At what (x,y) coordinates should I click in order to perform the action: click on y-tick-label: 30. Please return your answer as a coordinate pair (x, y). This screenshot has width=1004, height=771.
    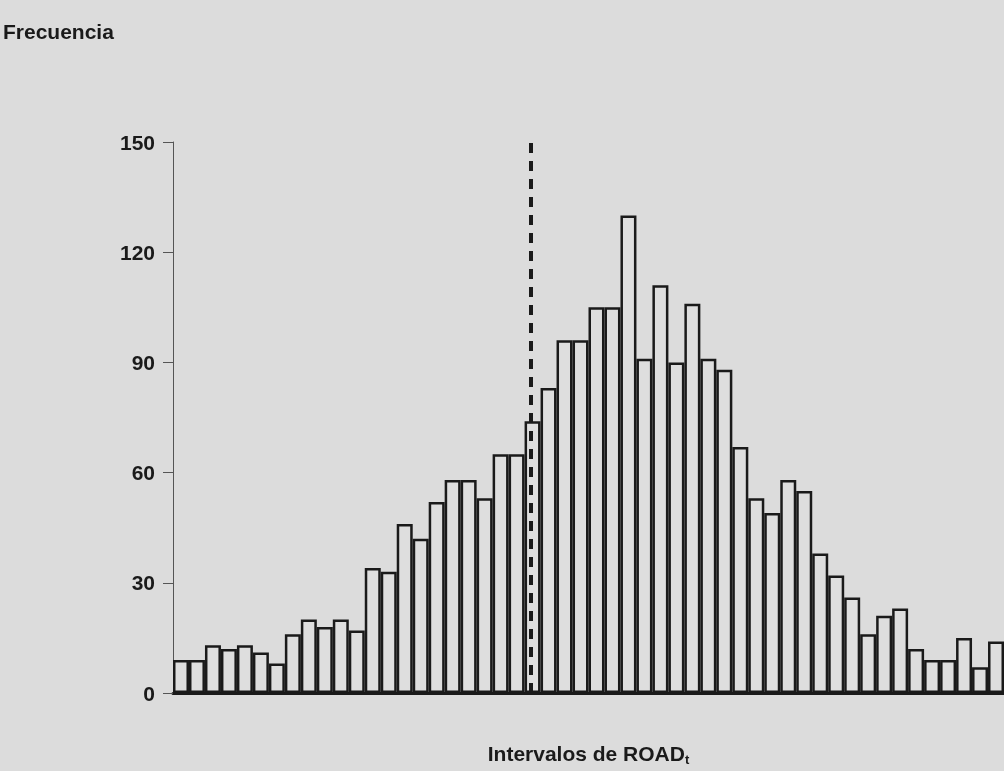
    Looking at the image, I should click on (143, 583).